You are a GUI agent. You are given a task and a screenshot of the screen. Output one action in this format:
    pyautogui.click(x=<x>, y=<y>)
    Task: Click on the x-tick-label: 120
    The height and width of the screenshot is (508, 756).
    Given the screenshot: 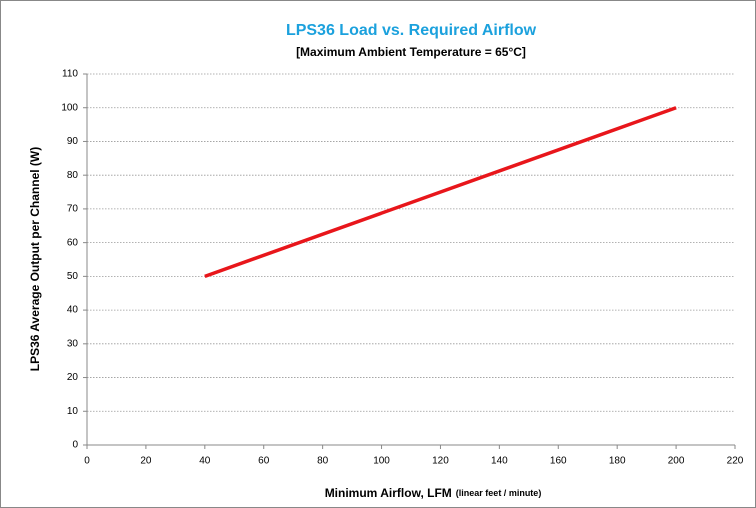 What is the action you would take?
    pyautogui.click(x=440, y=461)
    